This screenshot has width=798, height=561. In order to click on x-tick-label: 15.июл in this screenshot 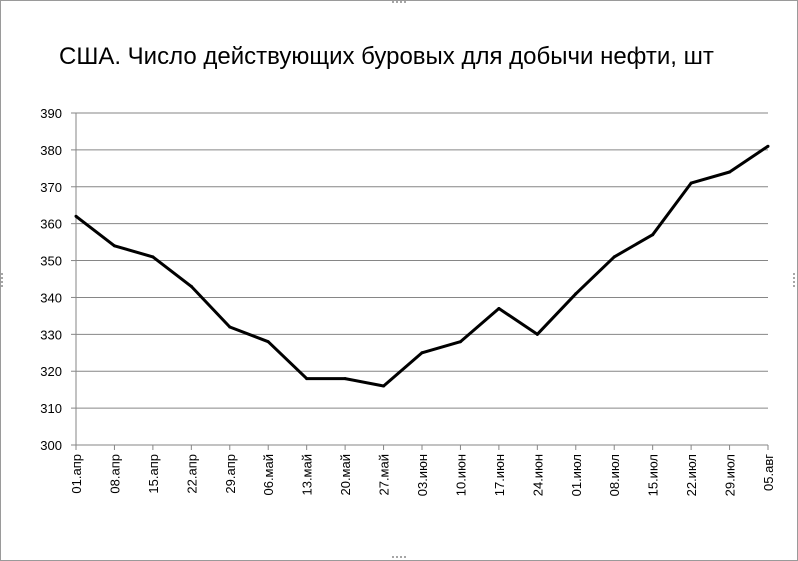, I will do `click(653, 475)`.